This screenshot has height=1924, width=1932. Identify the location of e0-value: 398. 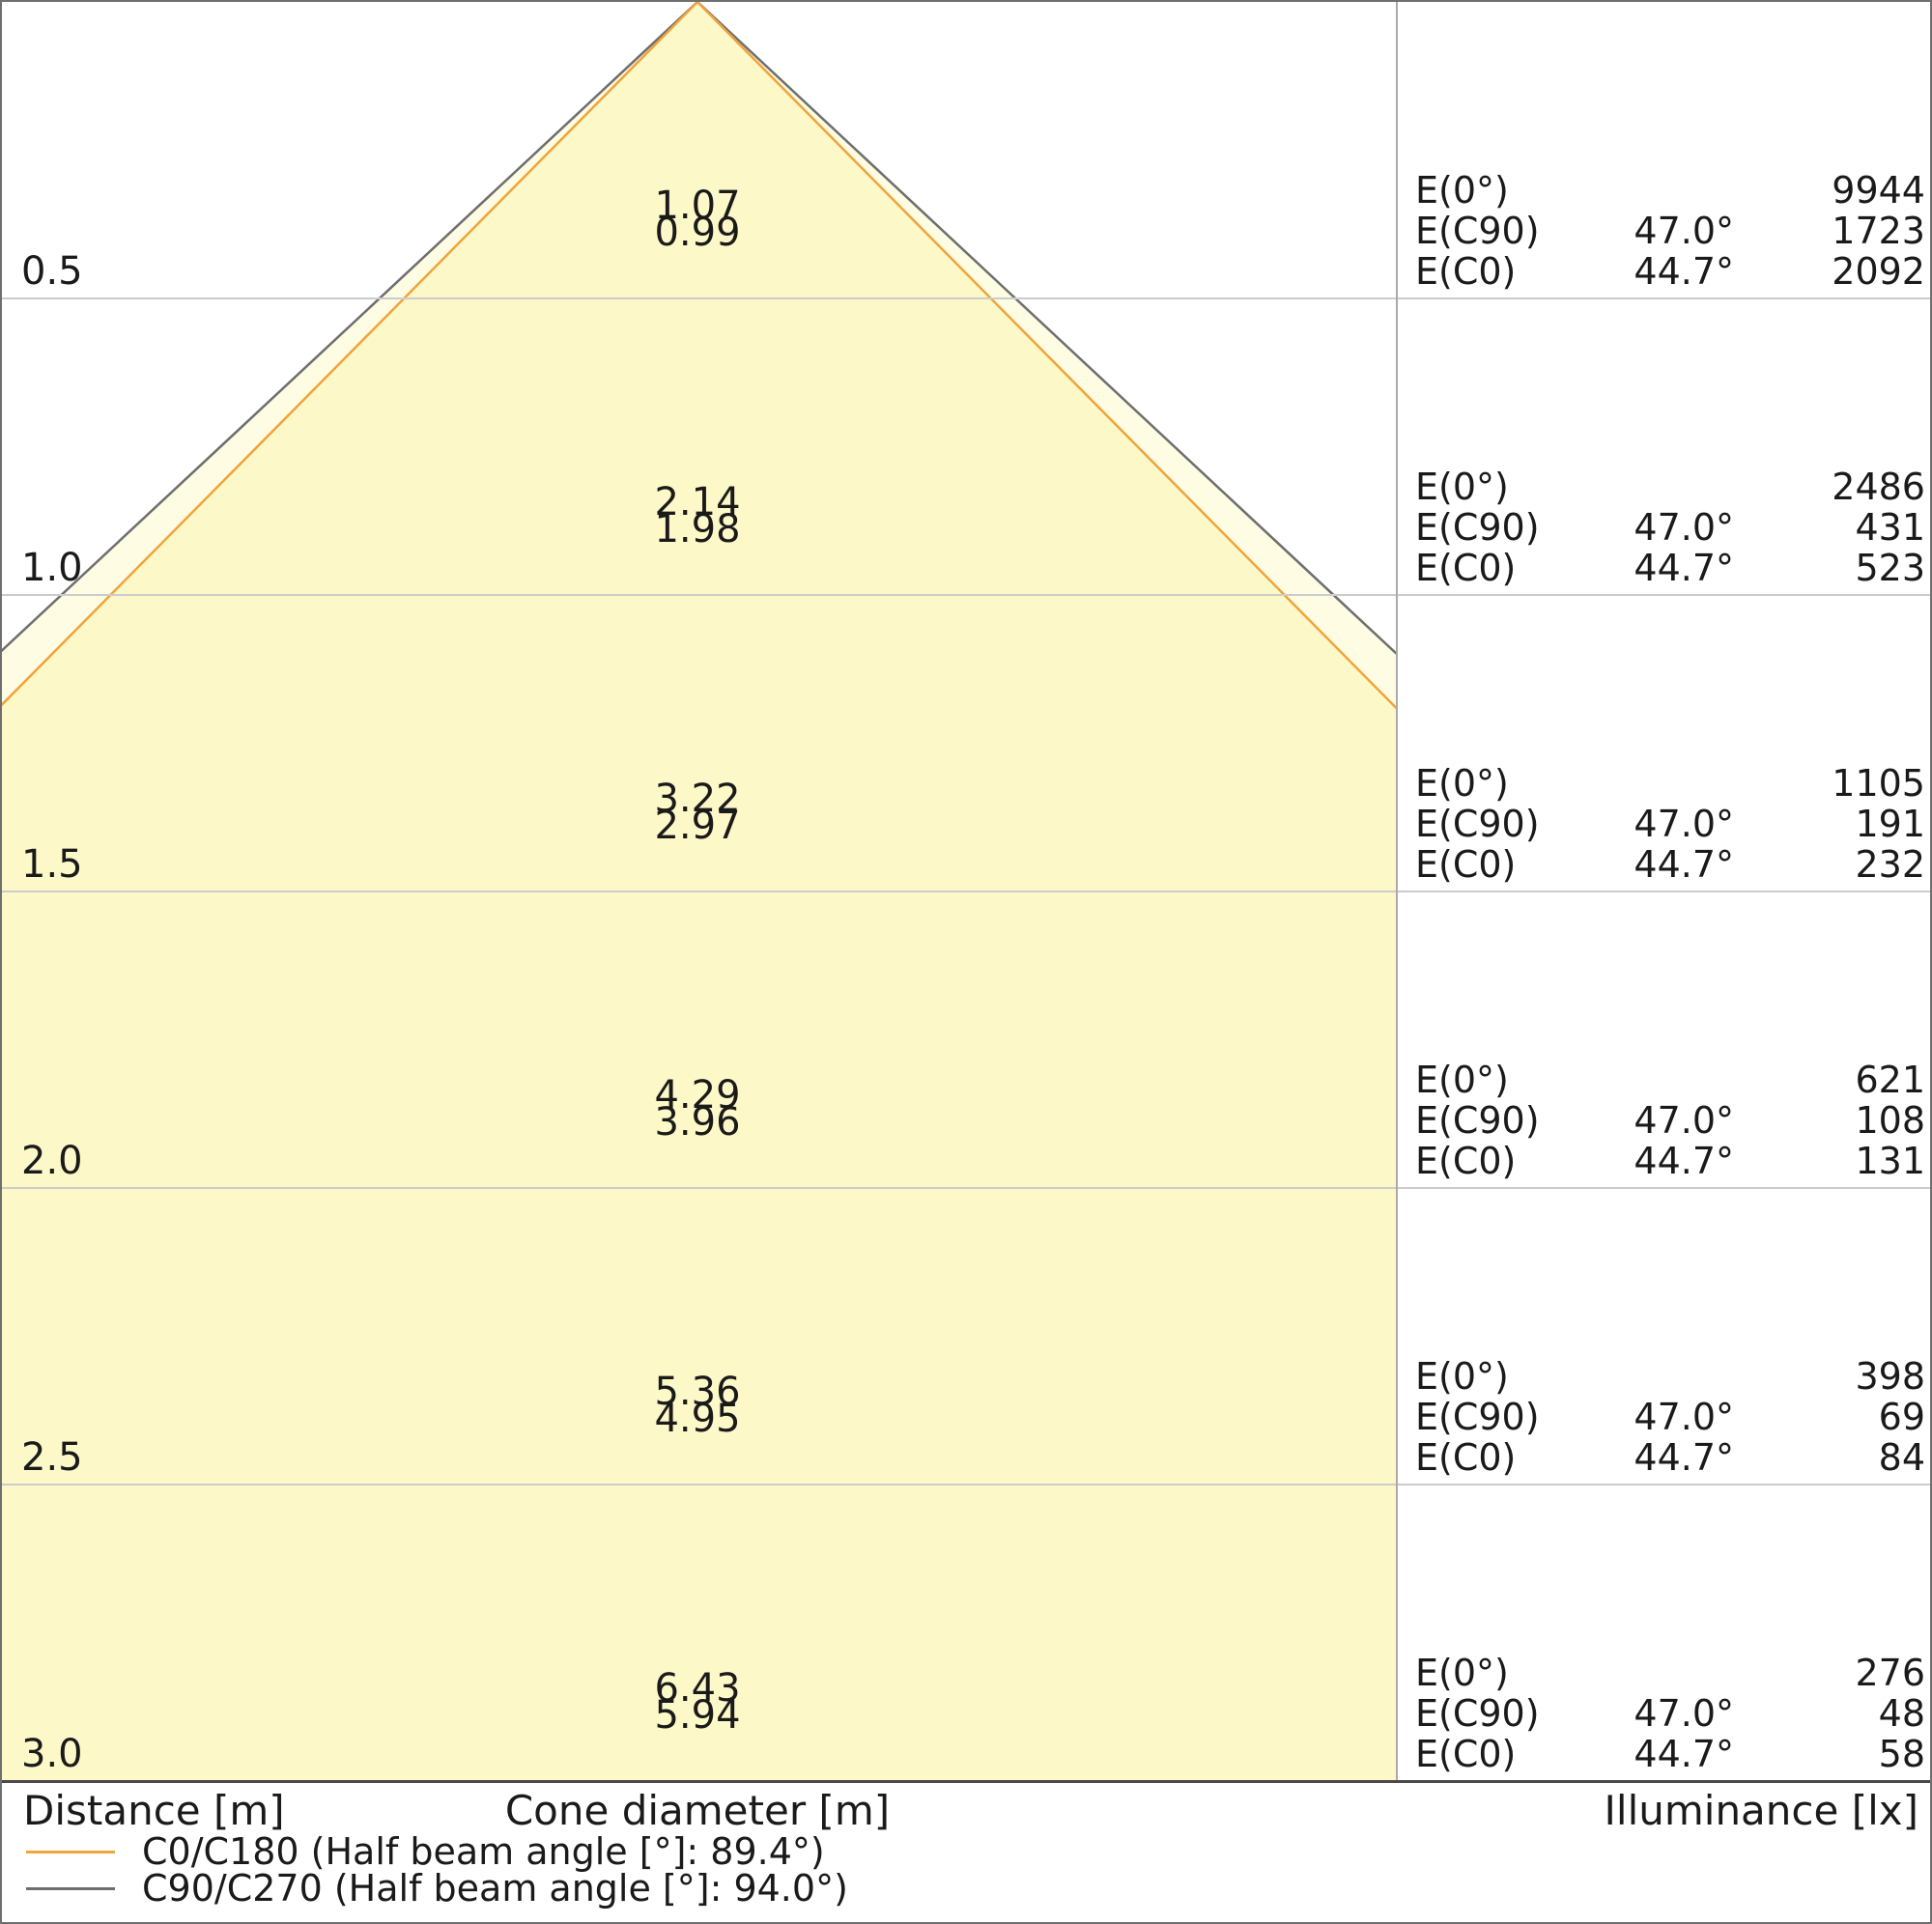
(1890, 1376).